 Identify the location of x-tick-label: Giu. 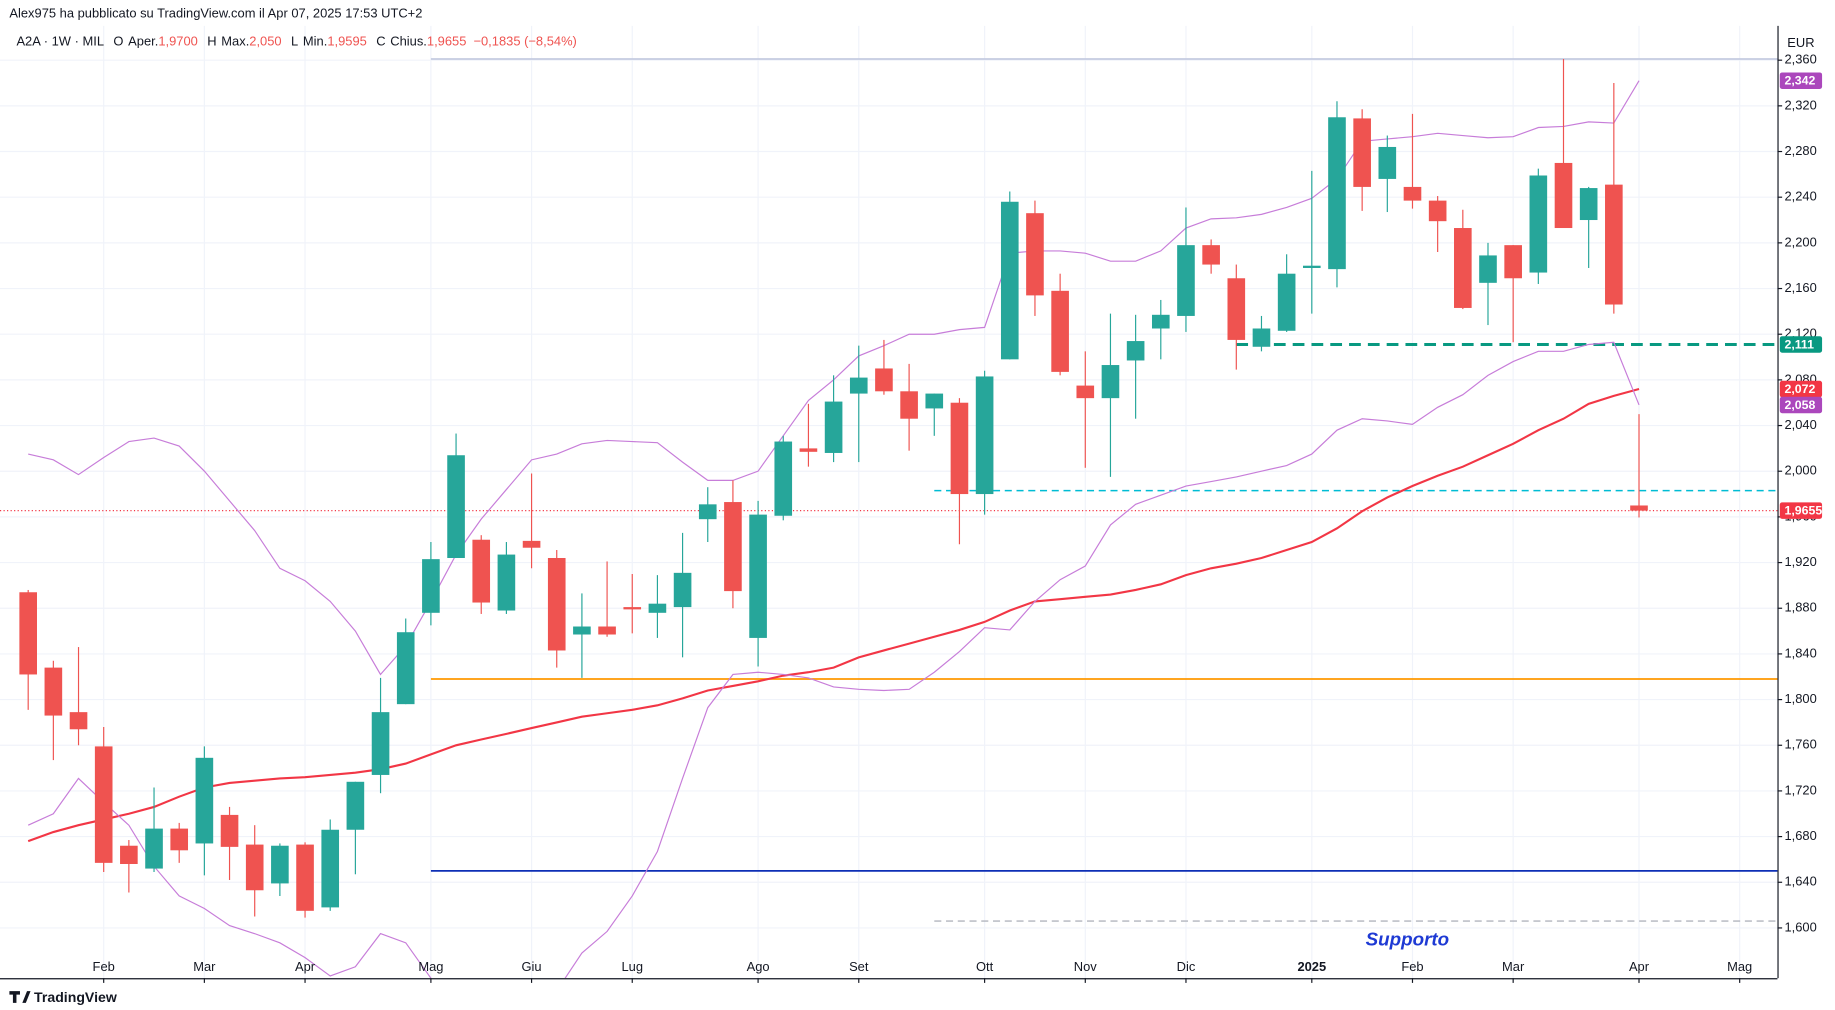
(532, 966).